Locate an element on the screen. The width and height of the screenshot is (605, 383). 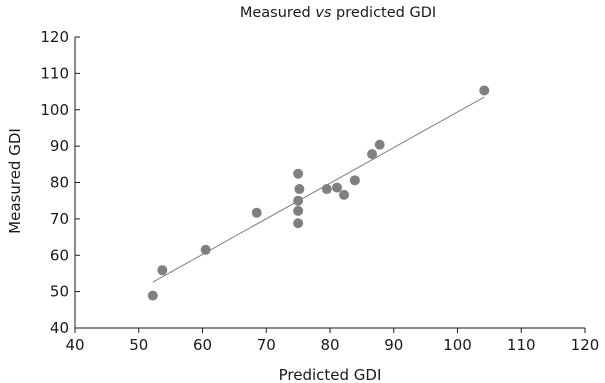
chart-title: Measured vs predicted GDI is located at coordinates (338, 13).